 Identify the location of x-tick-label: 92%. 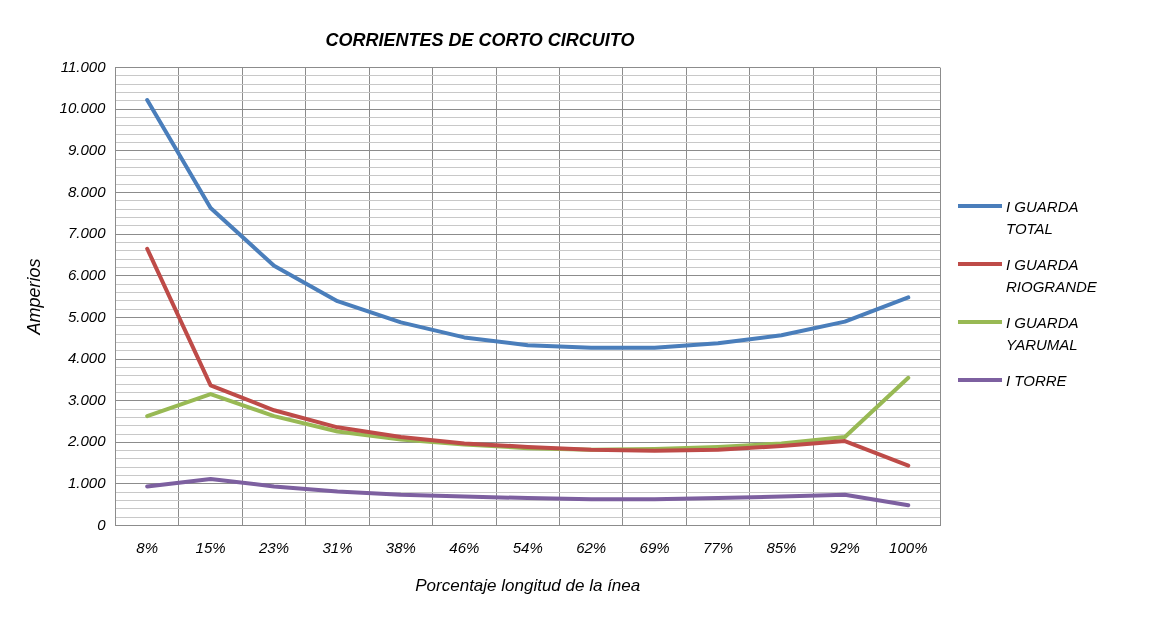
(844, 547).